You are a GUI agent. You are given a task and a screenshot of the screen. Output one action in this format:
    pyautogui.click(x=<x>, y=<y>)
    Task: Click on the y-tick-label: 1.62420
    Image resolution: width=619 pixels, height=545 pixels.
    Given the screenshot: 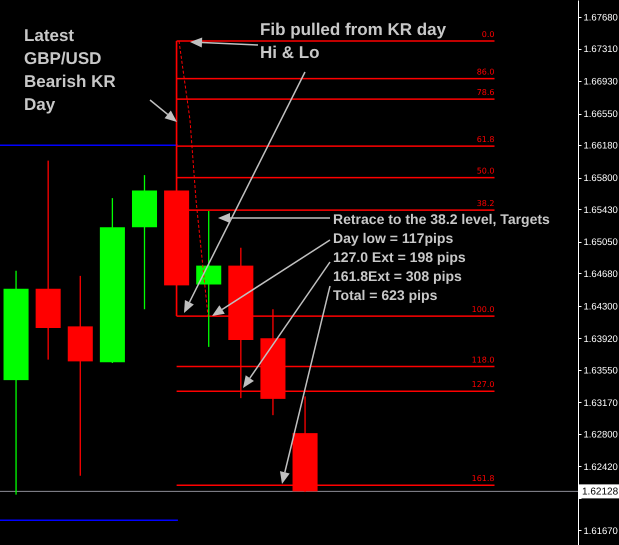 What is the action you would take?
    pyautogui.click(x=601, y=467)
    